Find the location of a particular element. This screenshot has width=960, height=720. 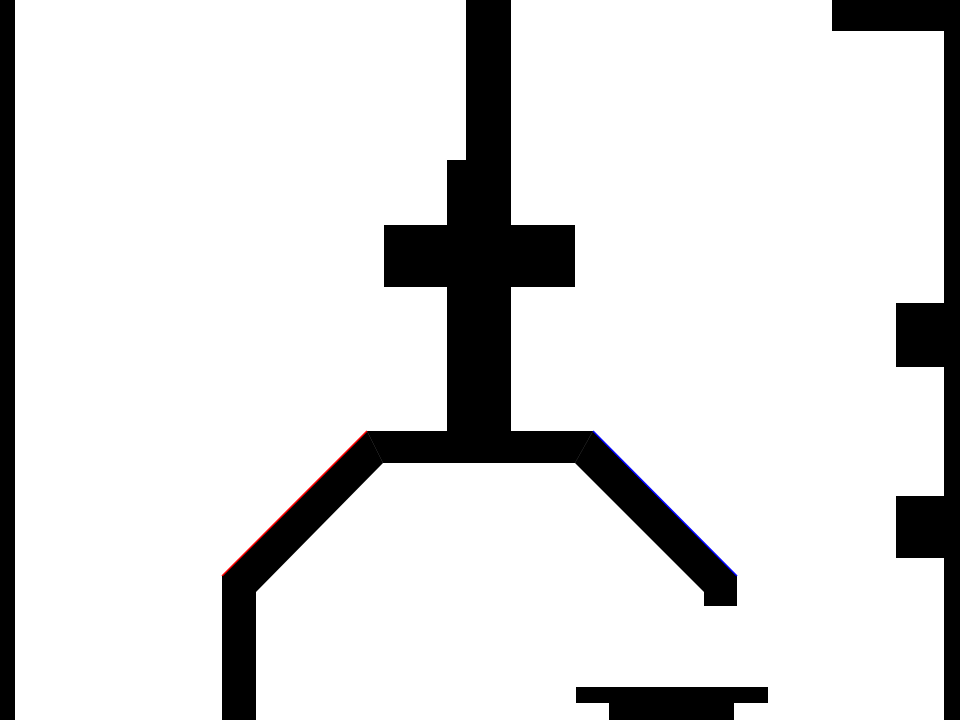

bottom-dash-bottom is located at coordinates (671, 711).